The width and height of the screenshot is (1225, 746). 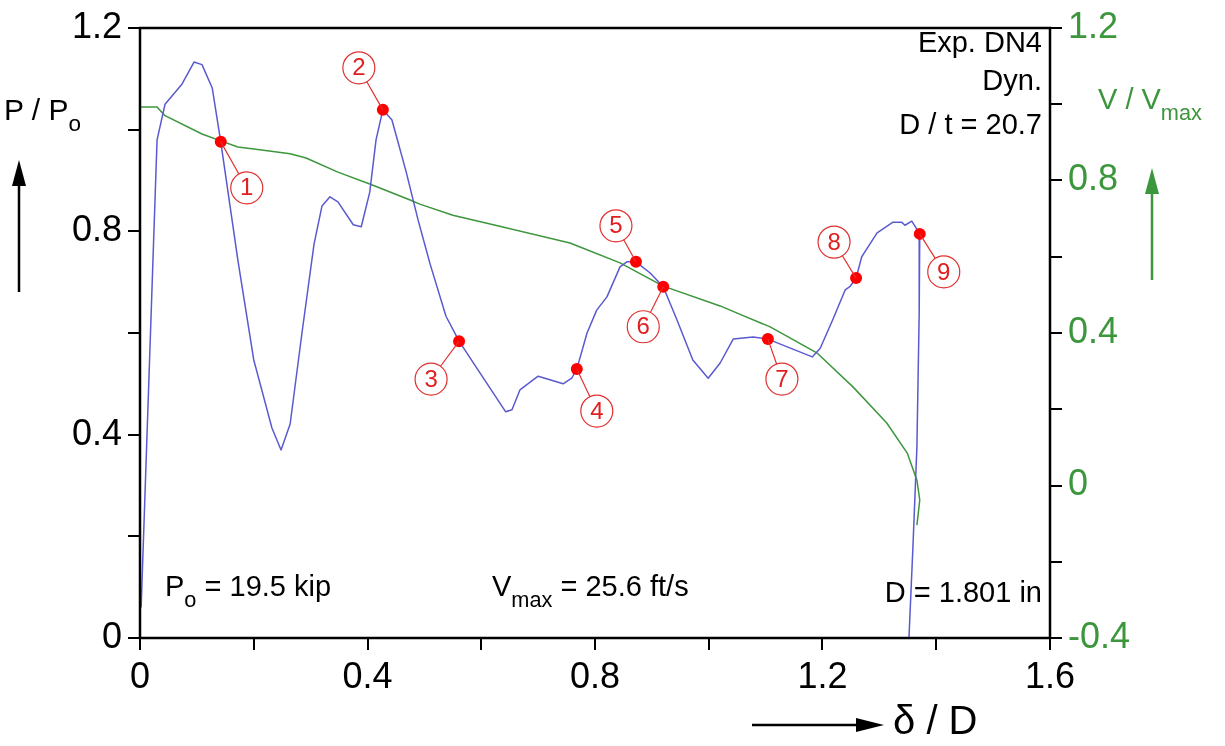 What do you see at coordinates (597, 410) in the screenshot?
I see `annotation: 4` at bounding box center [597, 410].